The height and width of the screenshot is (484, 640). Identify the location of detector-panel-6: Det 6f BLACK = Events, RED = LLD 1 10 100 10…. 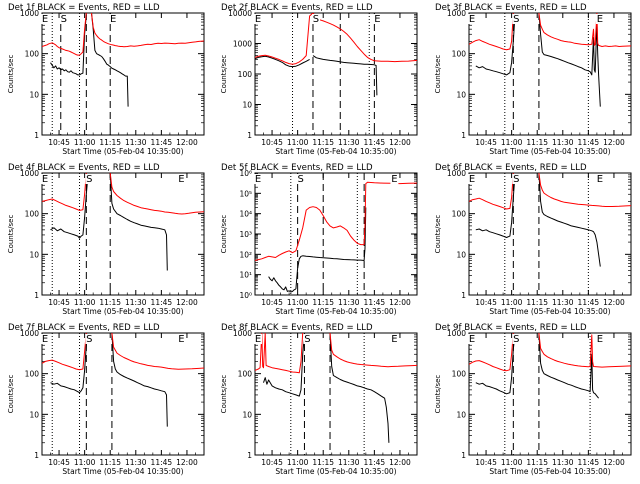
(533, 239).